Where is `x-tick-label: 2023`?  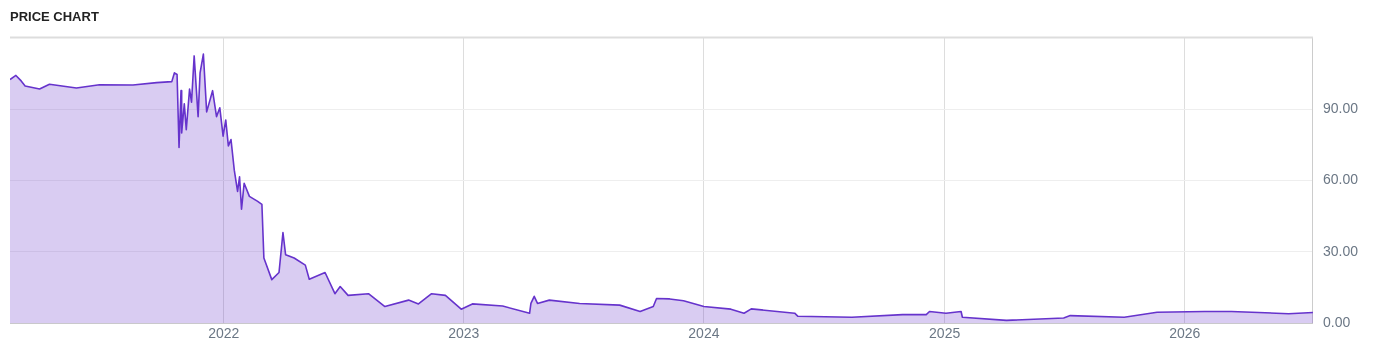
x-tick-label: 2023 is located at coordinates (464, 333).